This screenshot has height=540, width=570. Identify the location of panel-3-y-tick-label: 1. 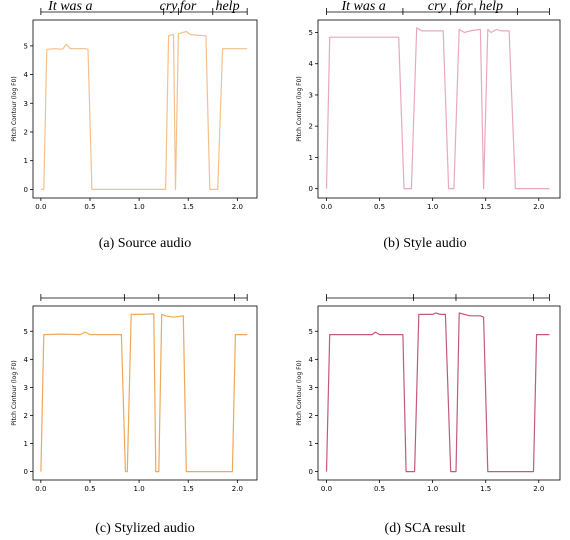
(26, 444).